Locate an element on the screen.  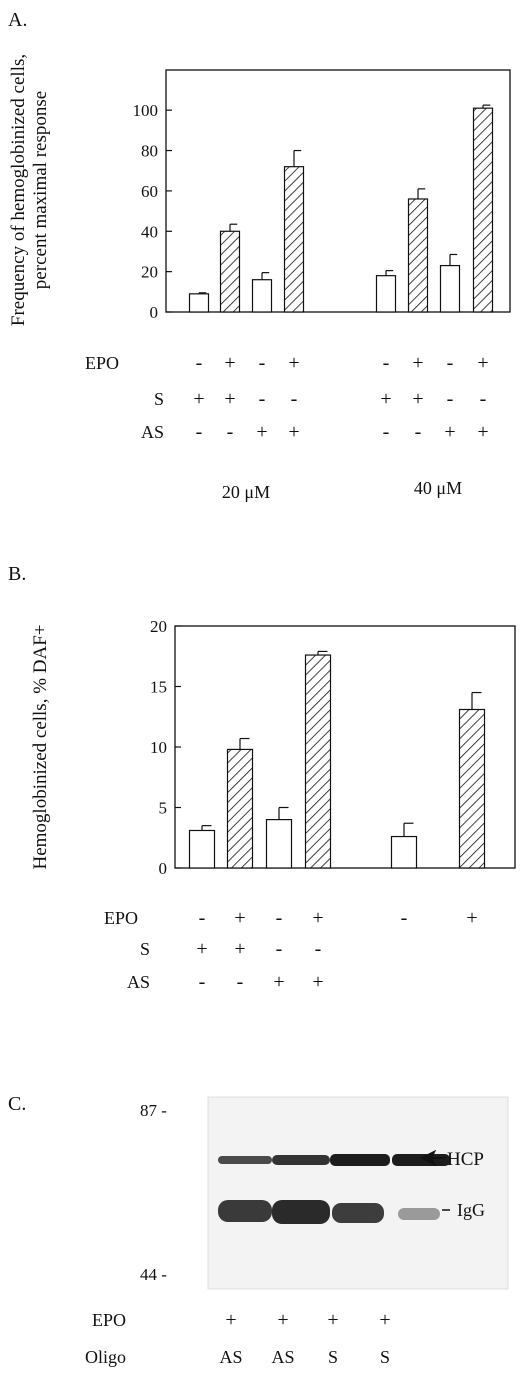
panel-c-oligo-row-label: Oligo is located at coordinates (105, 1357).